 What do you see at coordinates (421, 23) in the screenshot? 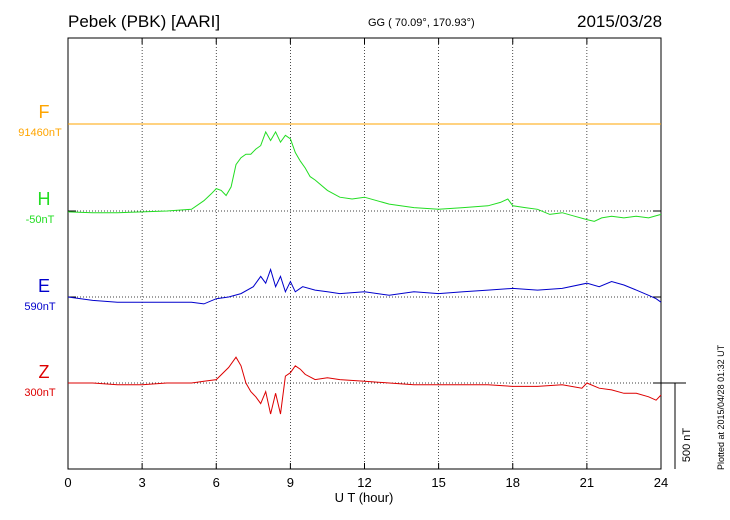
I see `station-coords: GG ( 70.09°, 170.93°)` at bounding box center [421, 23].